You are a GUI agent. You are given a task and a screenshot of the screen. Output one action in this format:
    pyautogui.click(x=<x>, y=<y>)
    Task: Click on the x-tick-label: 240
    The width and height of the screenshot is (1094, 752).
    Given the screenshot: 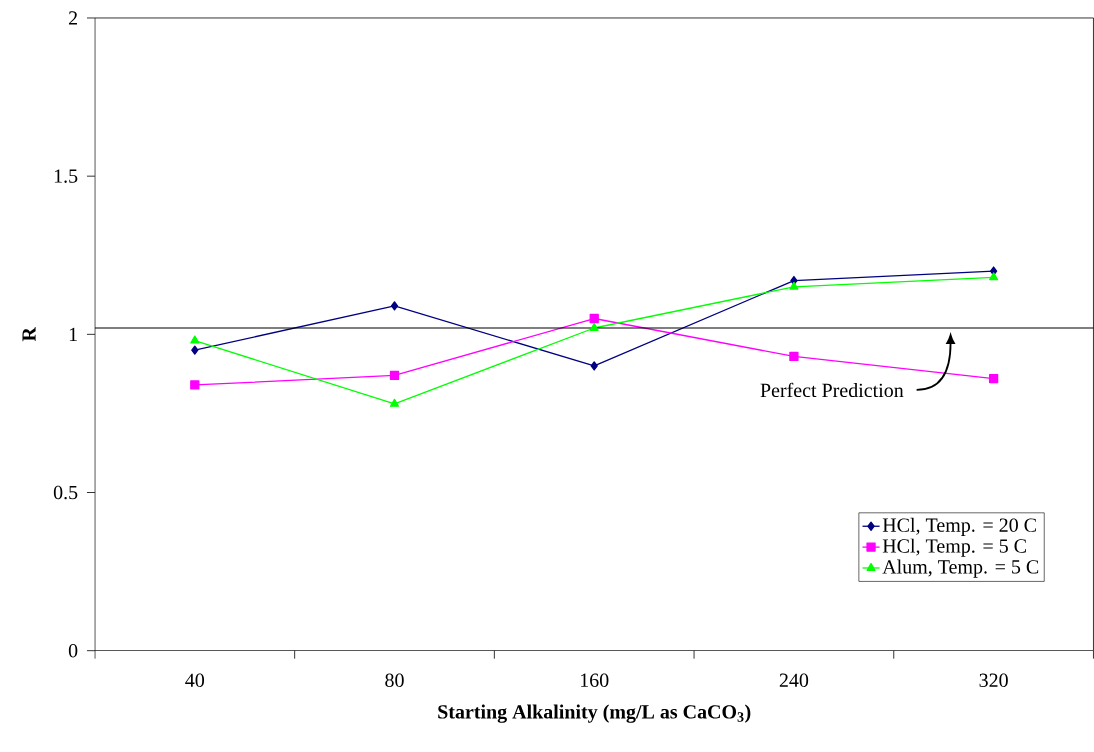 What is the action you would take?
    pyautogui.click(x=794, y=680)
    